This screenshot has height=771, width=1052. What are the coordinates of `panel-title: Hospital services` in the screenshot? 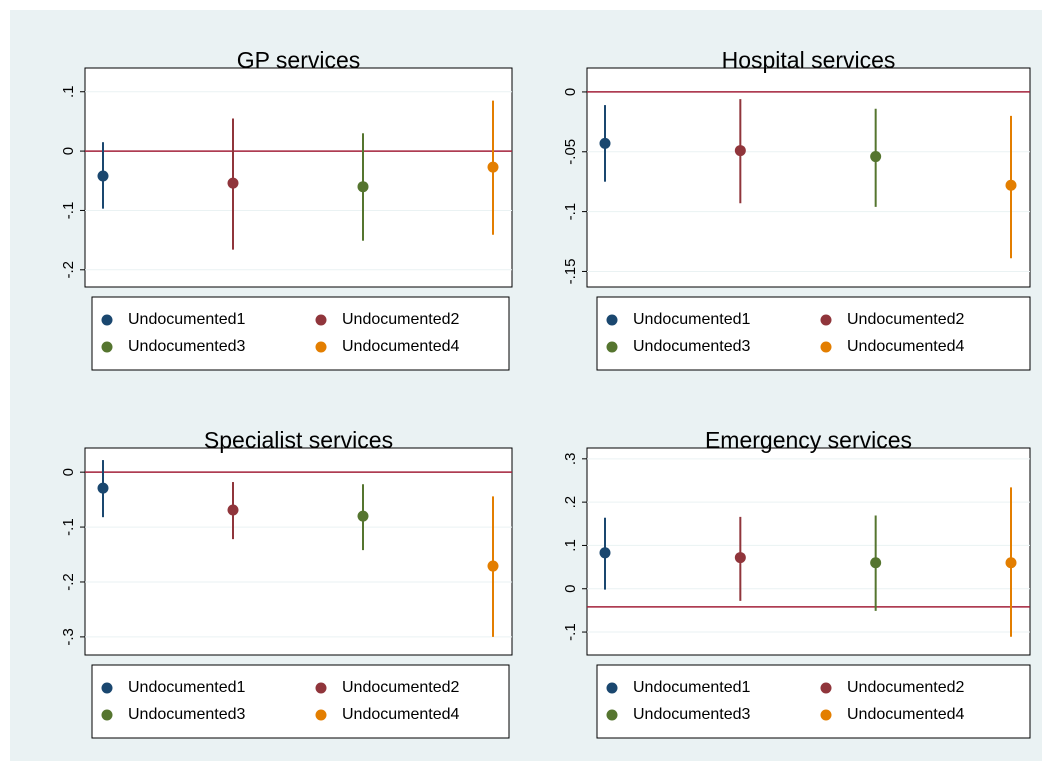 It's located at (809, 60).